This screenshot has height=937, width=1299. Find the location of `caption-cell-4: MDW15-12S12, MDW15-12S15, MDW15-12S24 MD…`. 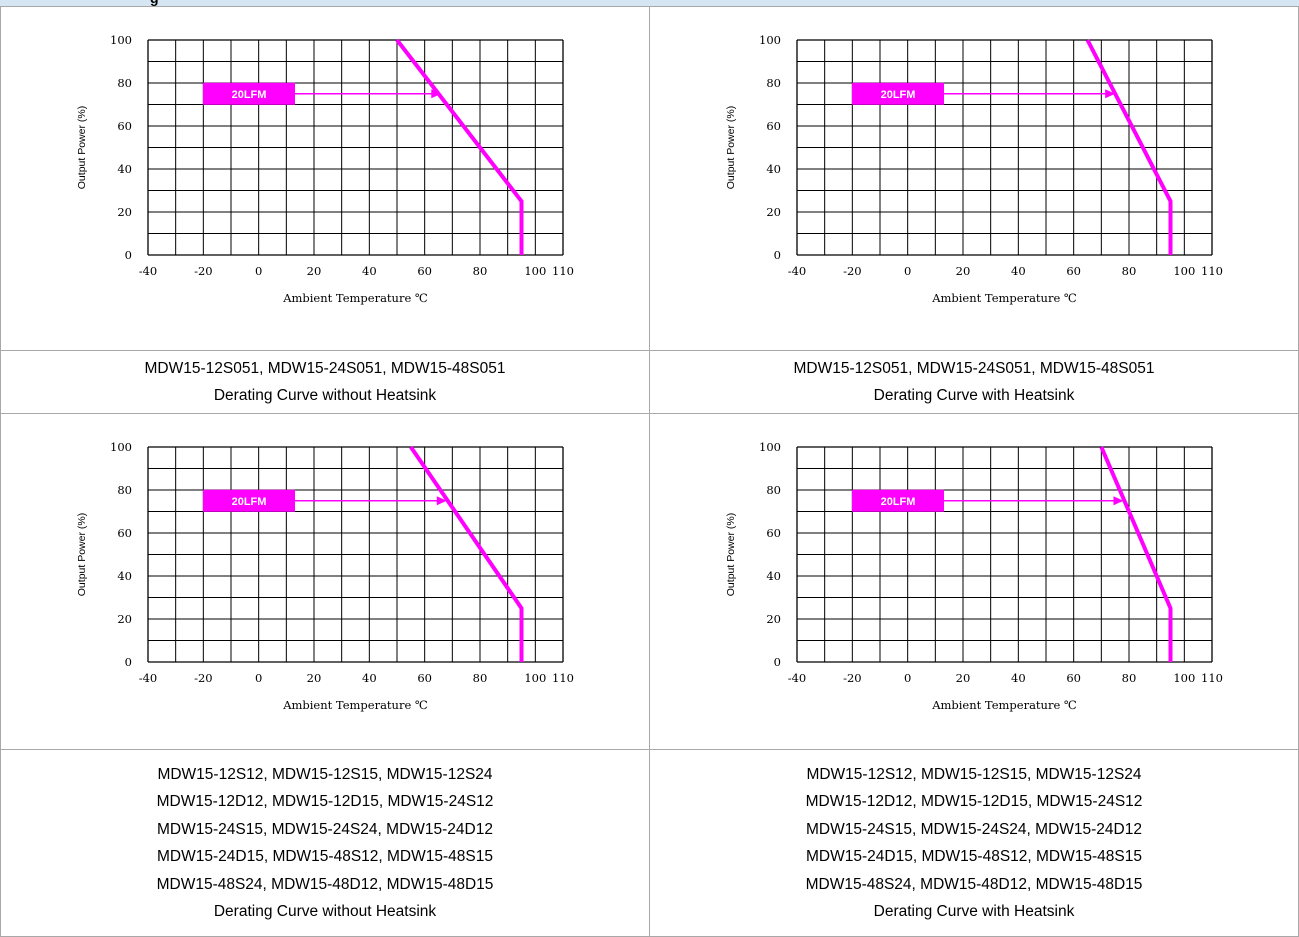

caption-cell-4: MDW15-12S12, MDW15-12S15, MDW15-12S24 MD… is located at coordinates (974, 843).